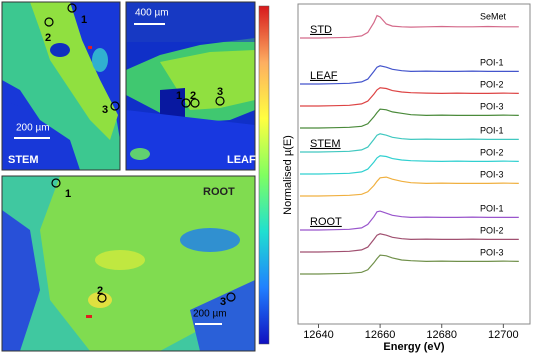 Image resolution: width=550 pixels, height=360 pixels. What do you see at coordinates (264, 175) in the screenshot?
I see `colorbar` at bounding box center [264, 175].